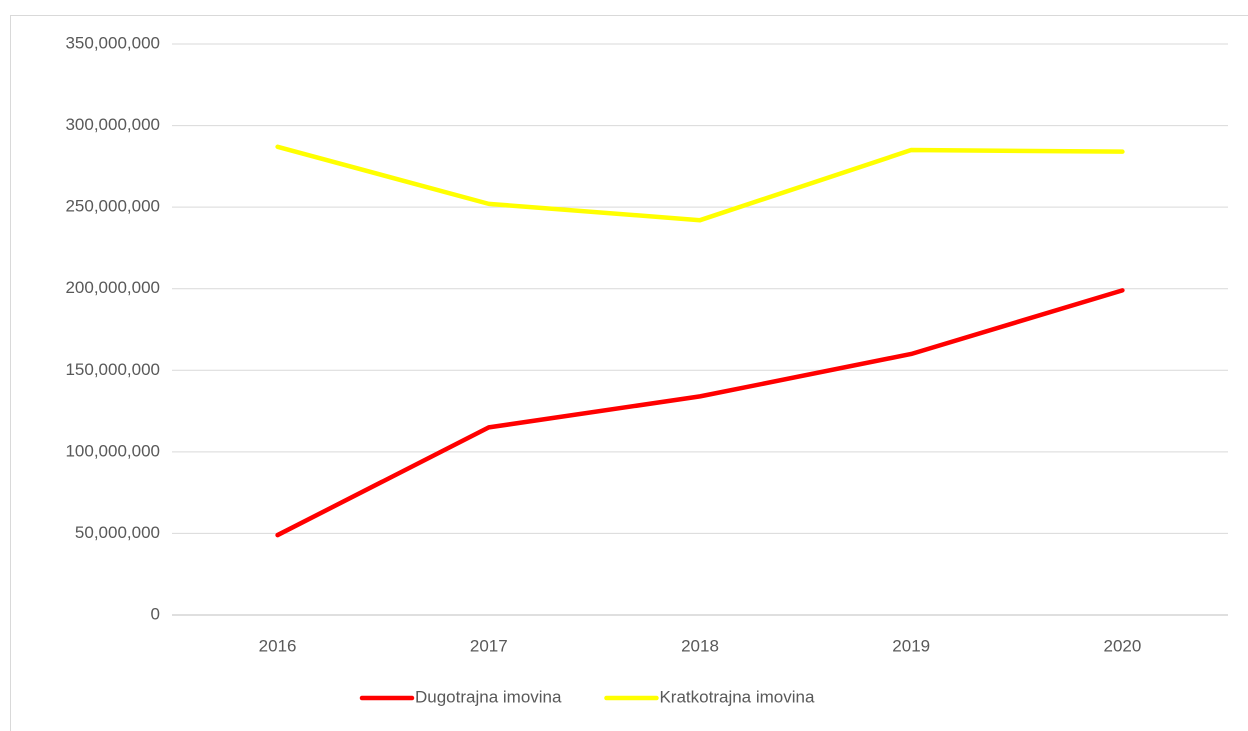 The width and height of the screenshot is (1248, 731). I want to click on x-tick-label: 2019, so click(911, 645).